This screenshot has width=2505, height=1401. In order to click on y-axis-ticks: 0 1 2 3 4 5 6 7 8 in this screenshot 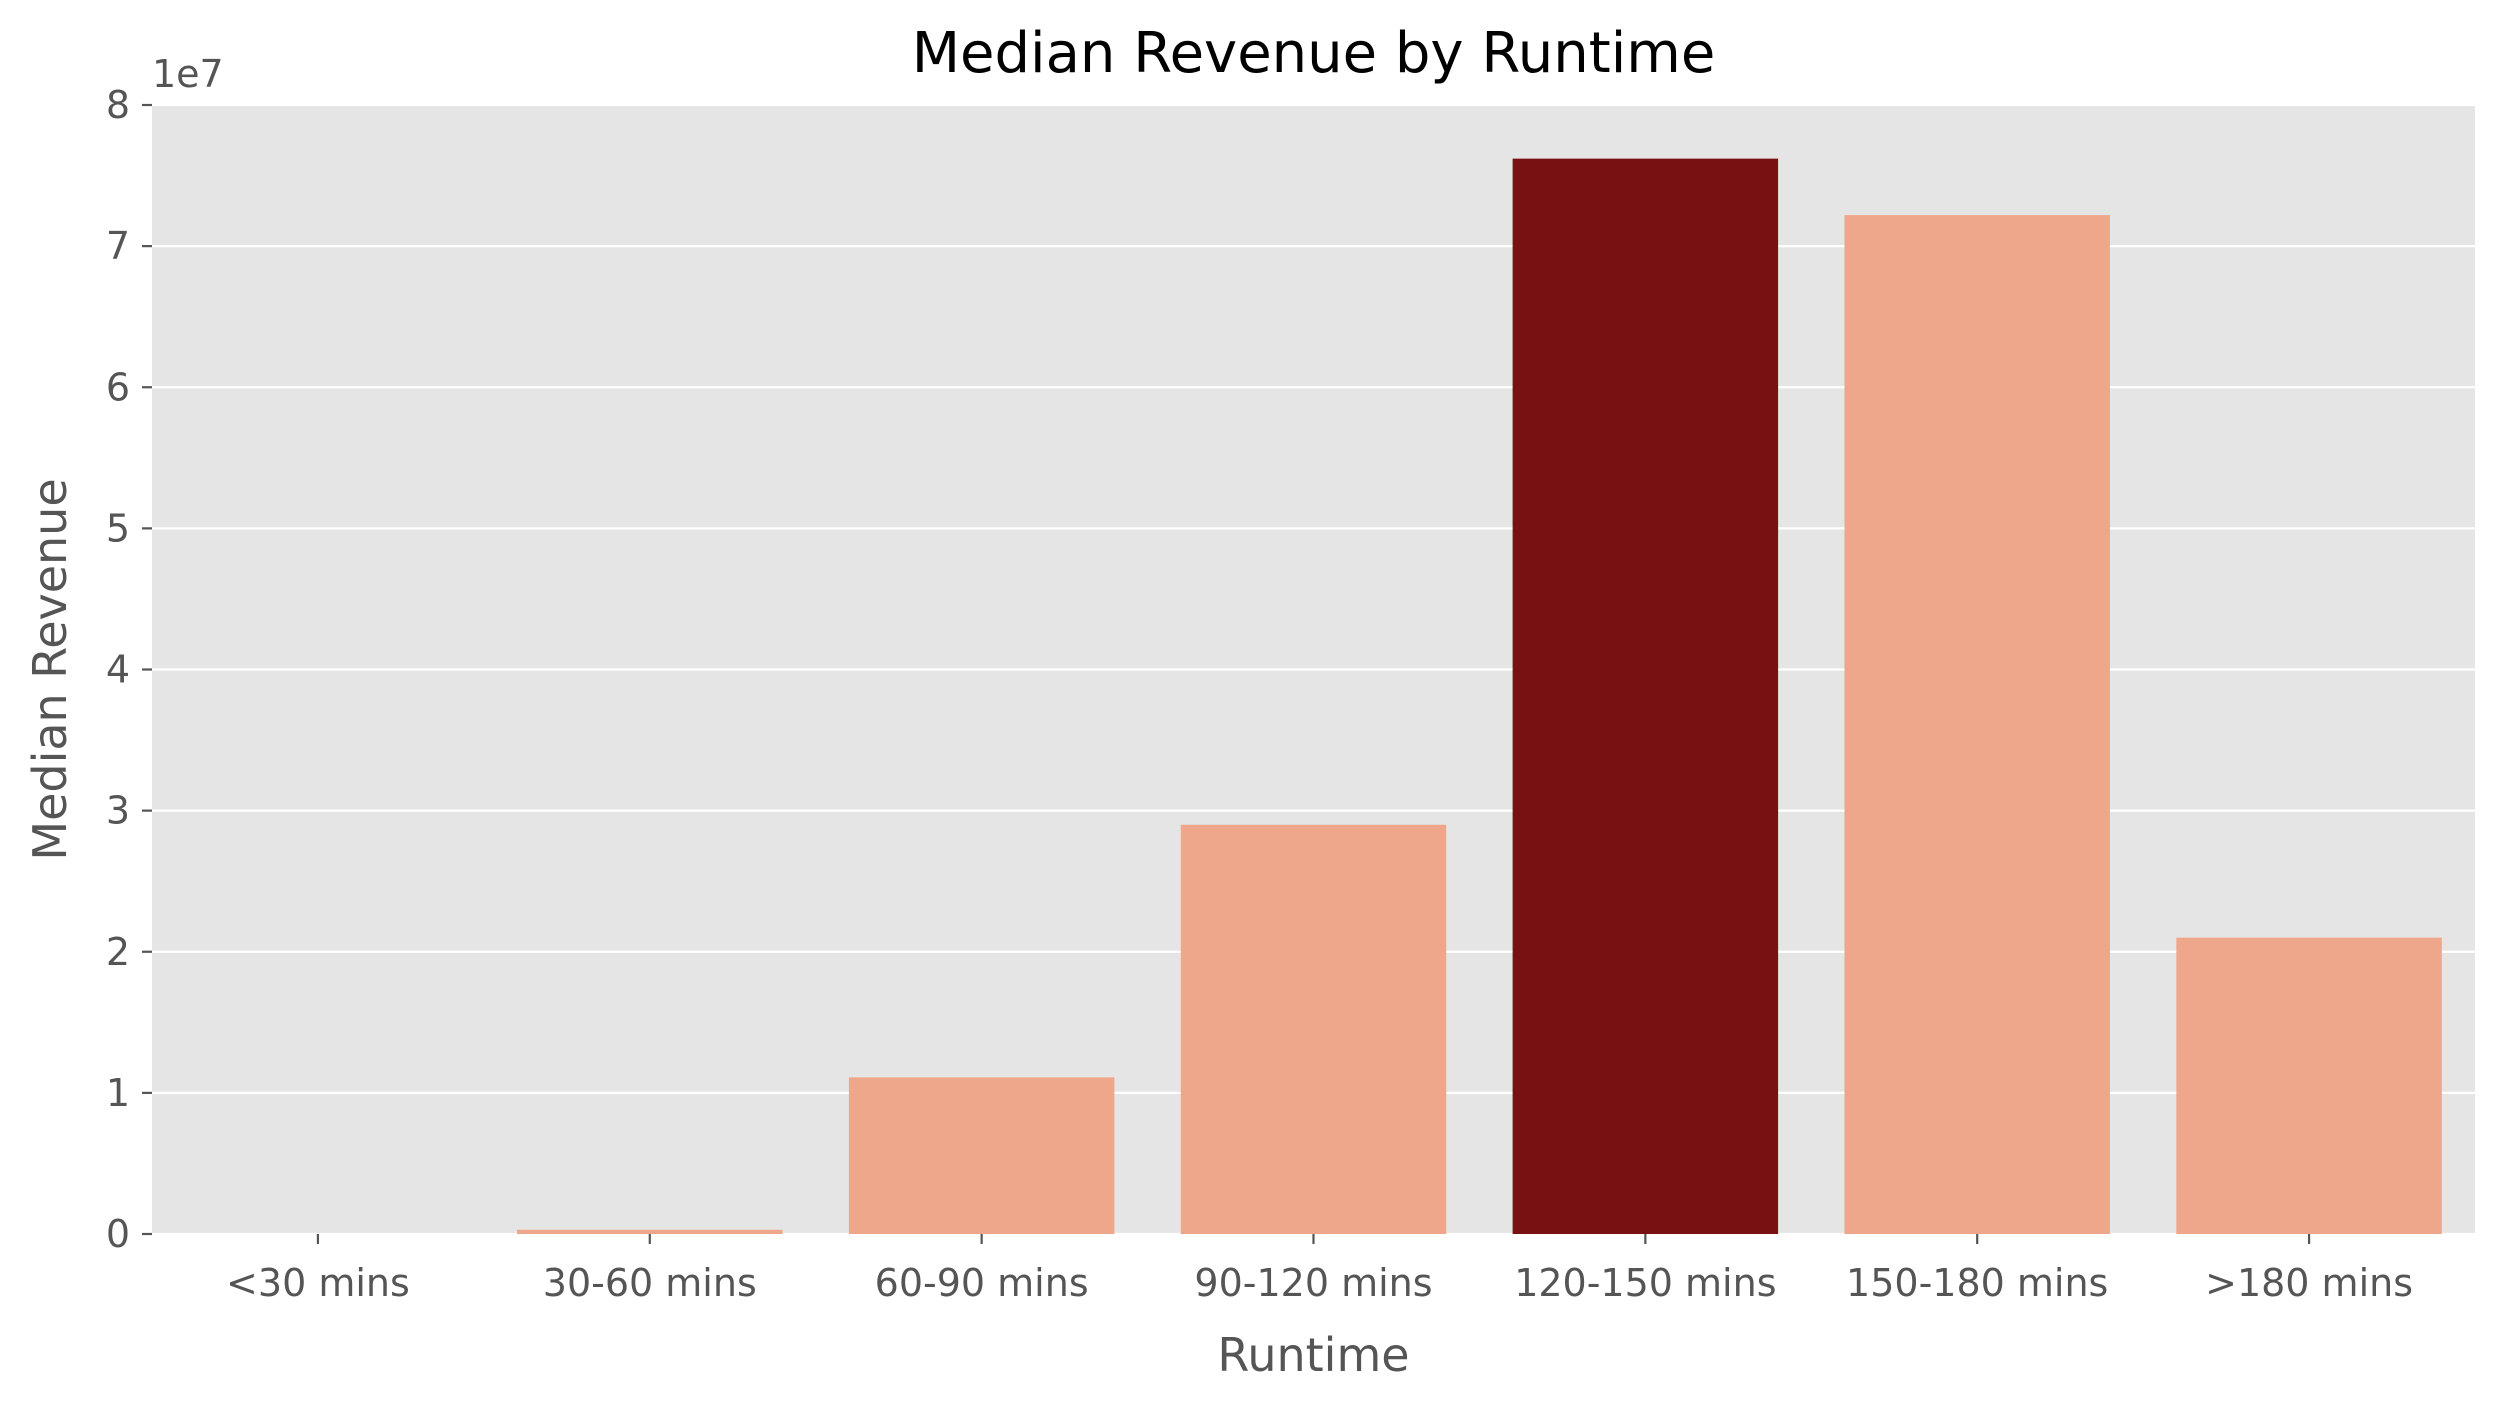, I will do `click(129, 669)`.